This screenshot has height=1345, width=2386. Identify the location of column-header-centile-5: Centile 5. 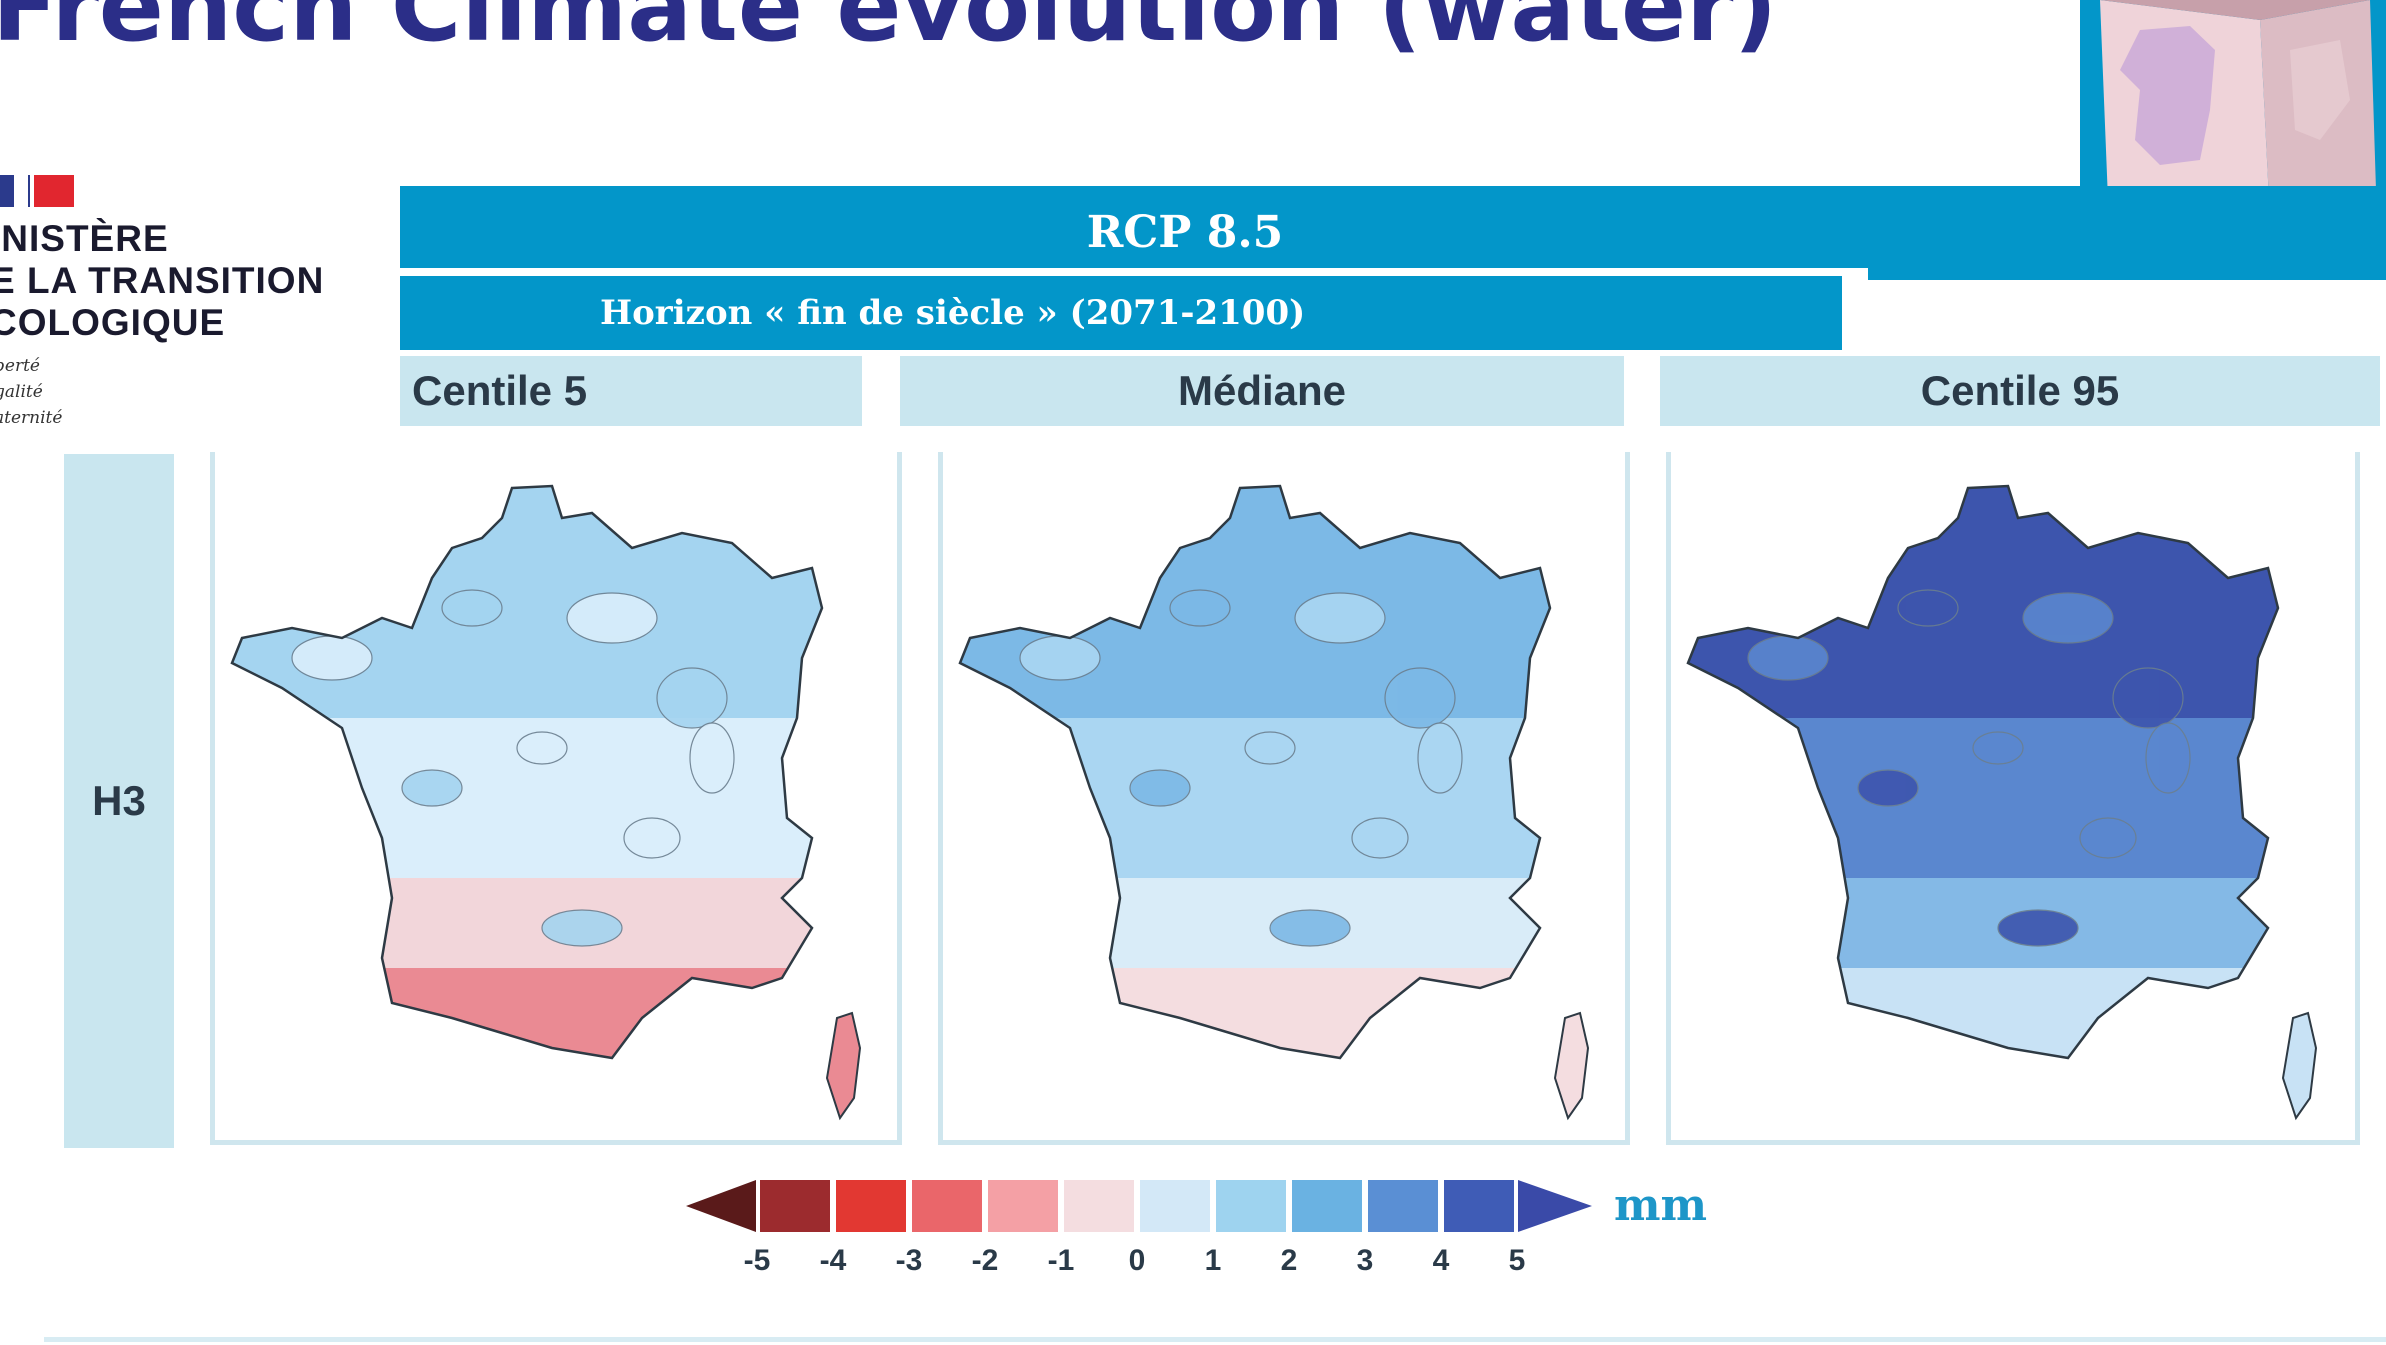
(631, 391).